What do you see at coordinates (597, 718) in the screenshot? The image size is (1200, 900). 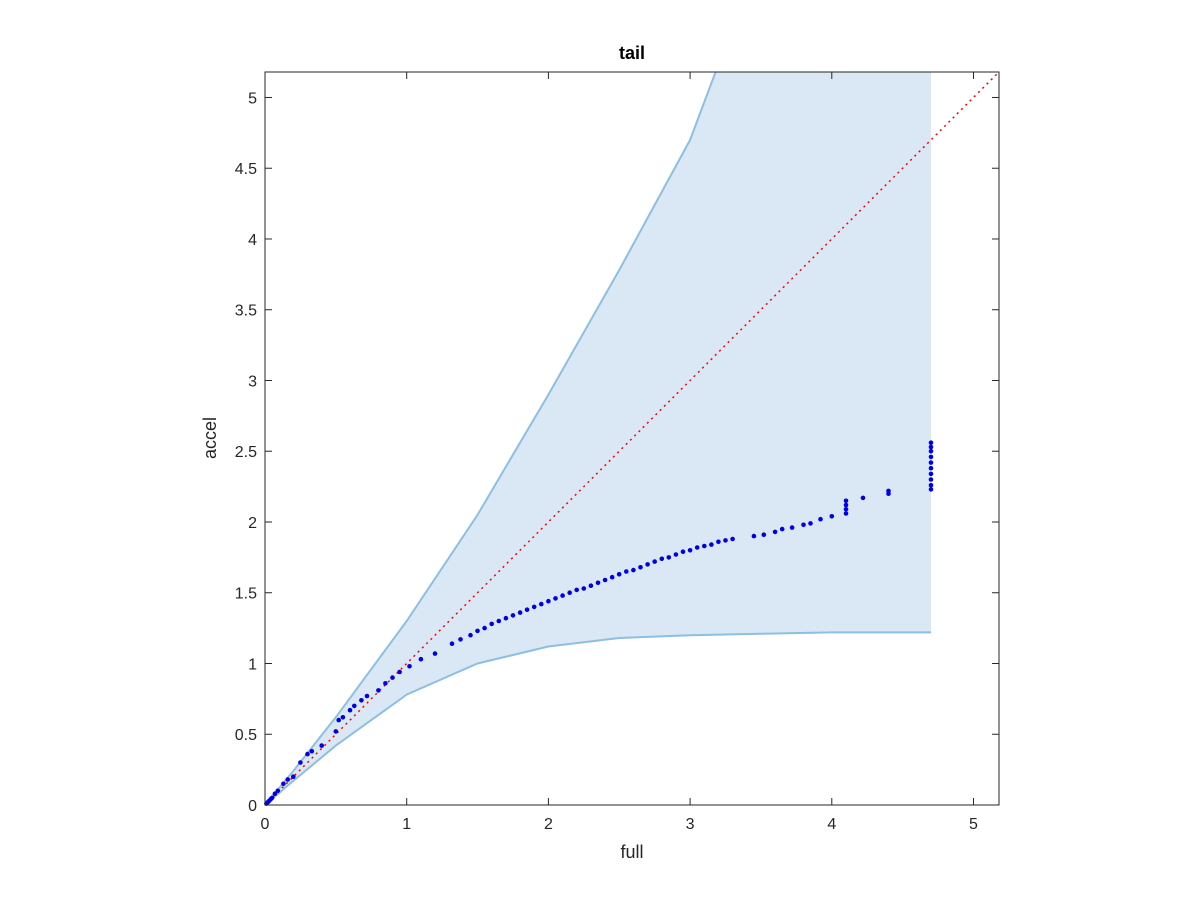 I see `band-lower-edge` at bounding box center [597, 718].